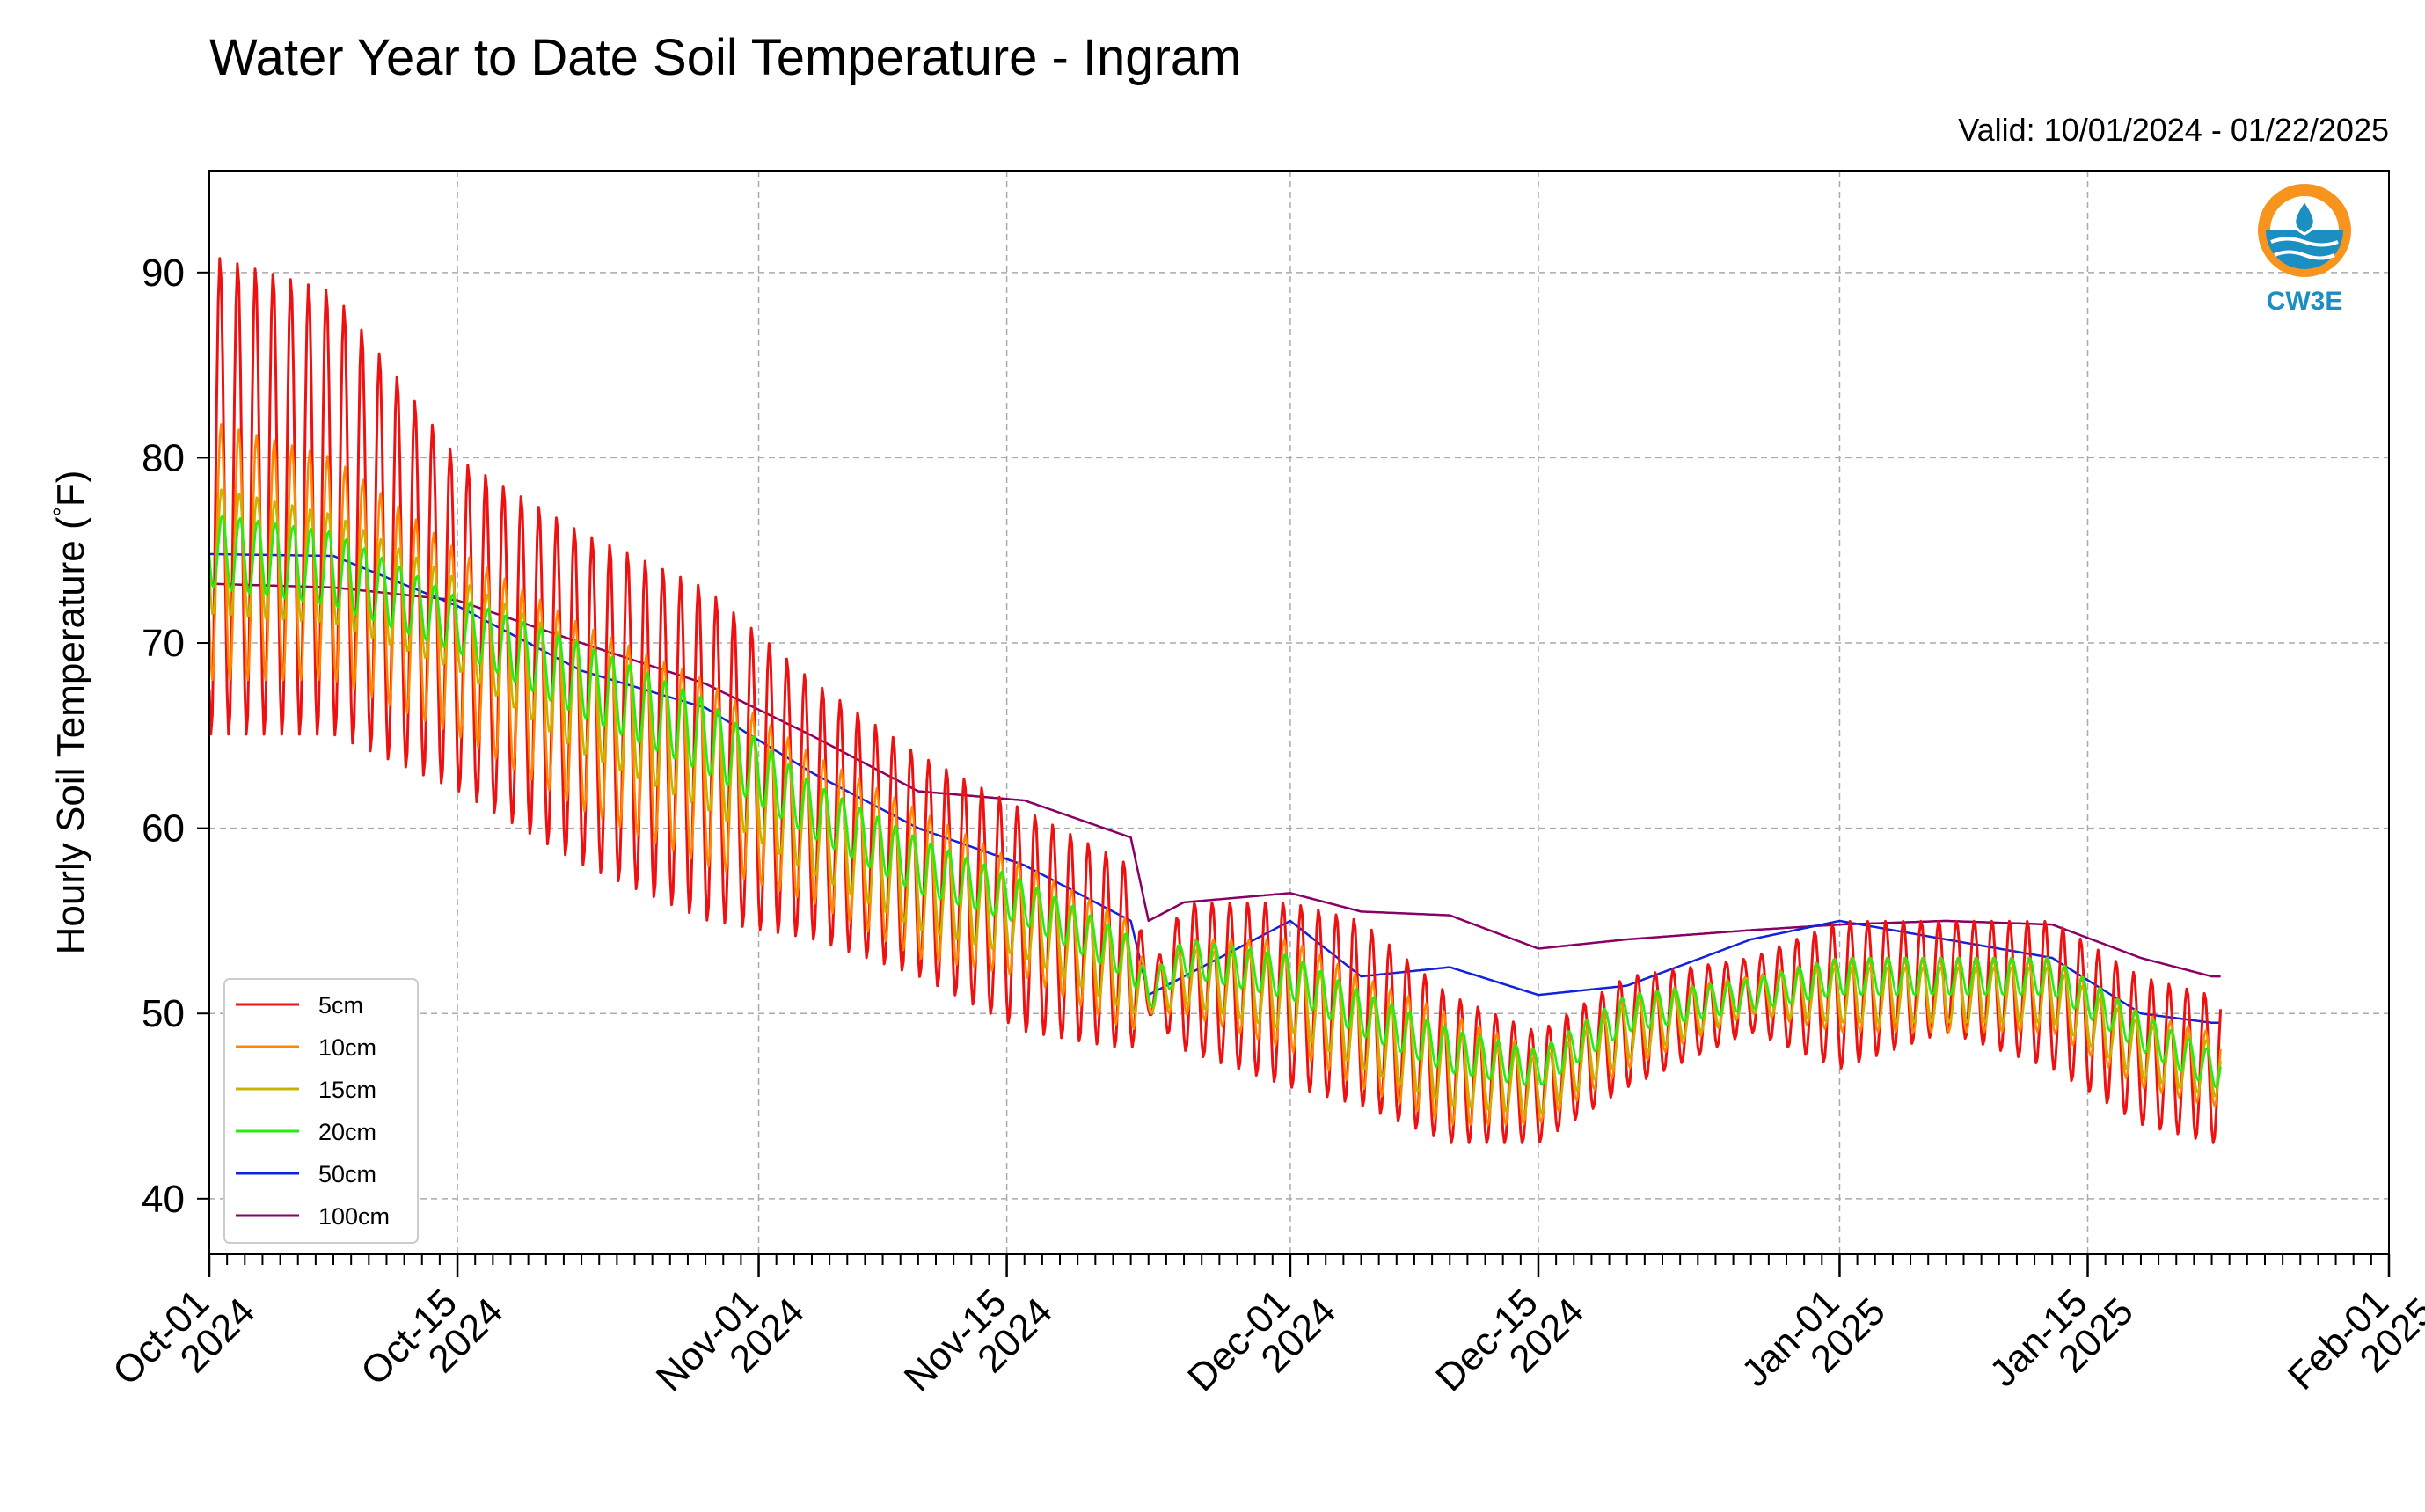 The width and height of the screenshot is (2425, 1512). What do you see at coordinates (70, 713) in the screenshot?
I see `y-axis-label: Hourly Soil Temperature (°F)` at bounding box center [70, 713].